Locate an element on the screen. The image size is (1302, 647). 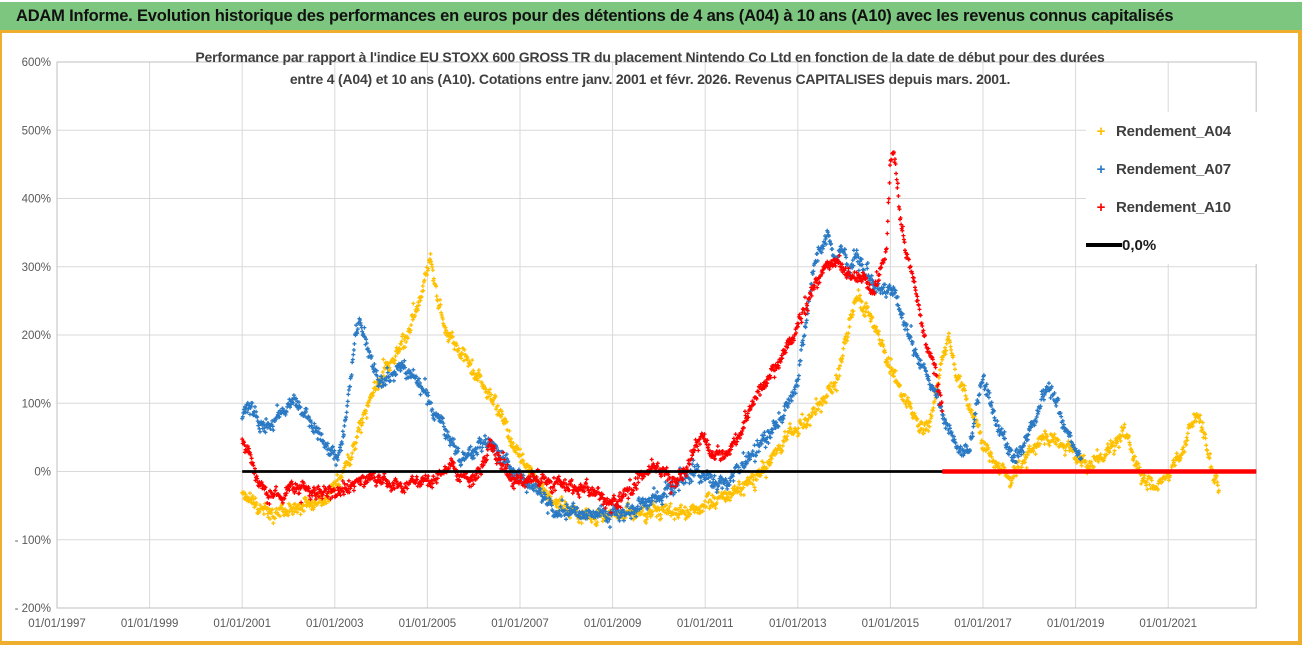
legend-item-rendement-a07: + Rendement_A07 is located at coordinates (1174, 169).